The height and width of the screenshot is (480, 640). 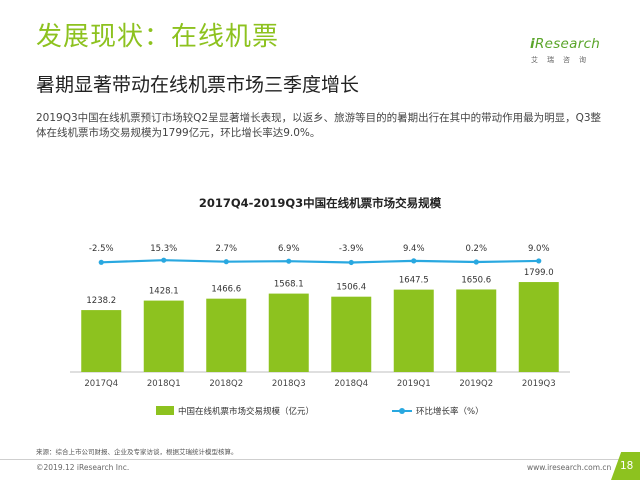 What do you see at coordinates (539, 273) in the screenshot?
I see `bar-value-label: 1799.0` at bounding box center [539, 273].